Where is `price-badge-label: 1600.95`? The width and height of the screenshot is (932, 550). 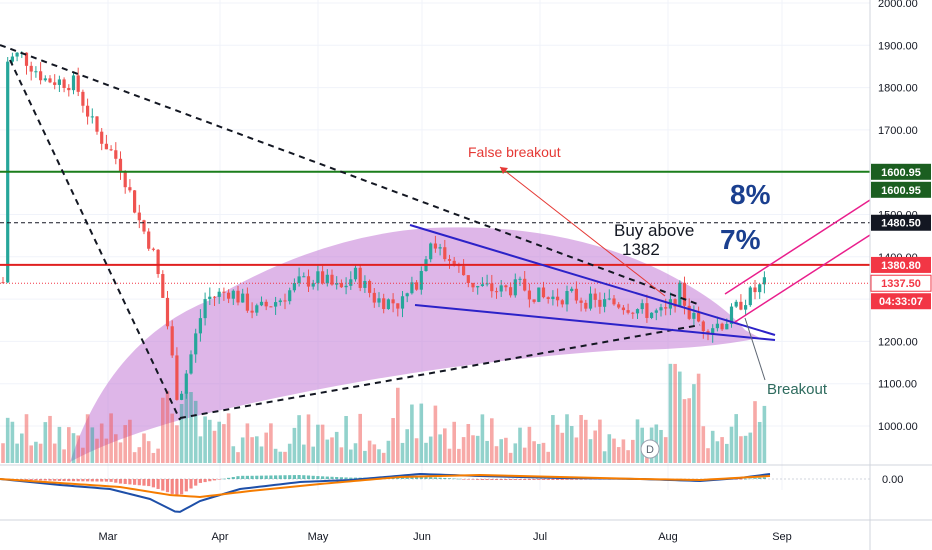
price-badge-label: 1600.95 is located at coordinates (901, 191).